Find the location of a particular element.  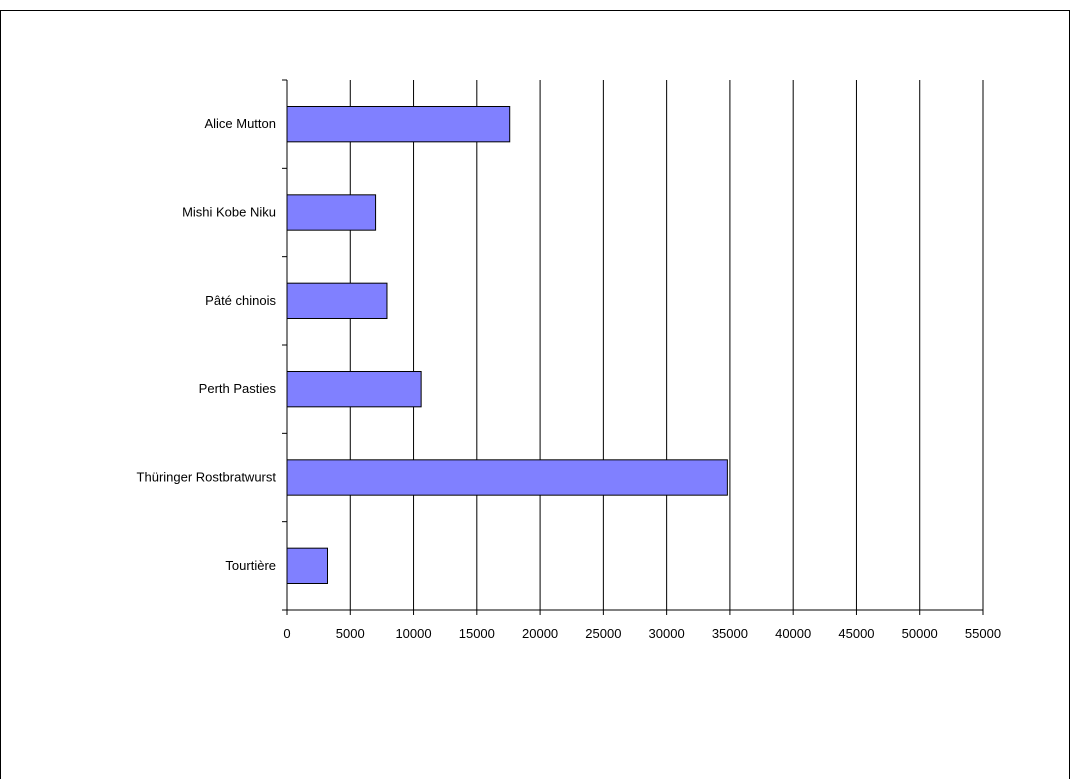

category-label: Pâté chinois is located at coordinates (240, 300).